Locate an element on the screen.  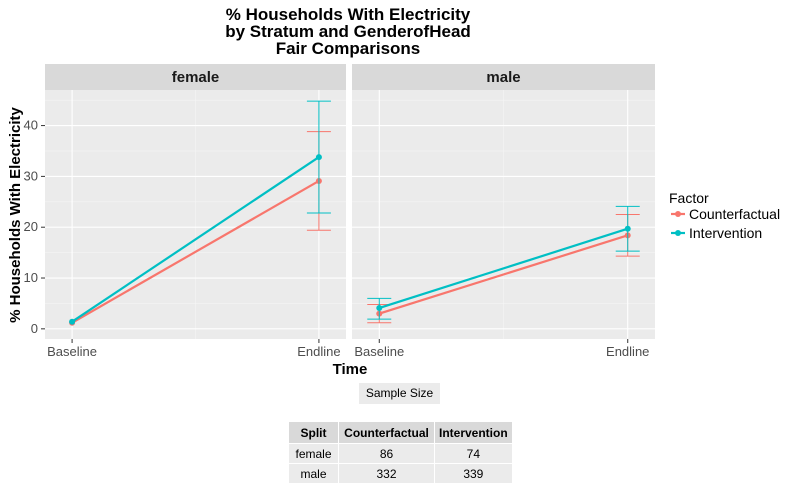
facet-label: male is located at coordinates (503, 77).